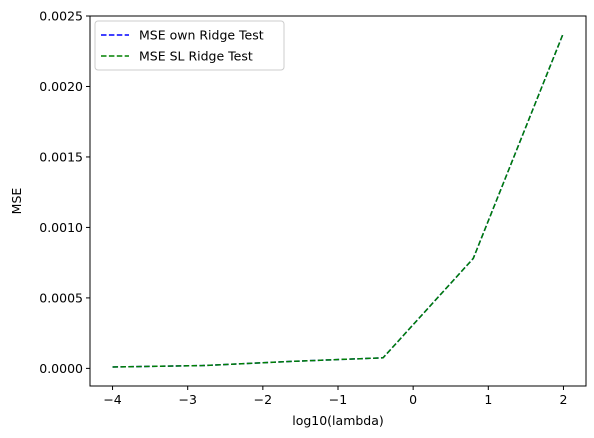 The width and height of the screenshot is (594, 438). What do you see at coordinates (61, 156) in the screenshot?
I see `y-tick-label: 0.0015` at bounding box center [61, 156].